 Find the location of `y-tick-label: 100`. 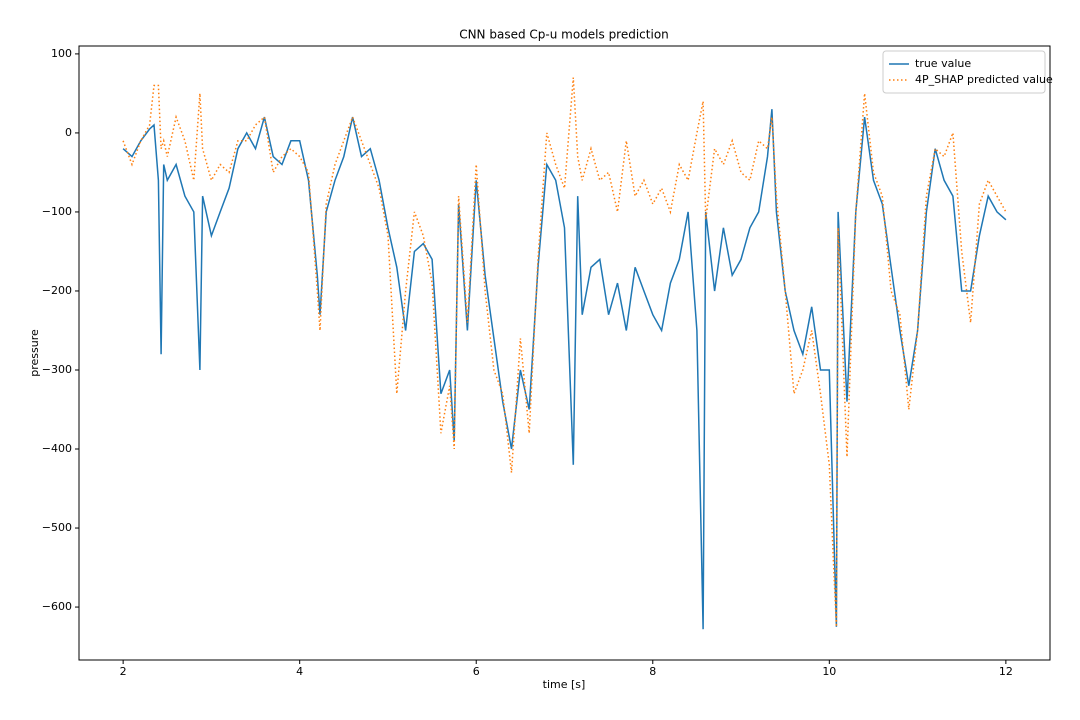

y-tick-label: 100 is located at coordinates (61, 53).